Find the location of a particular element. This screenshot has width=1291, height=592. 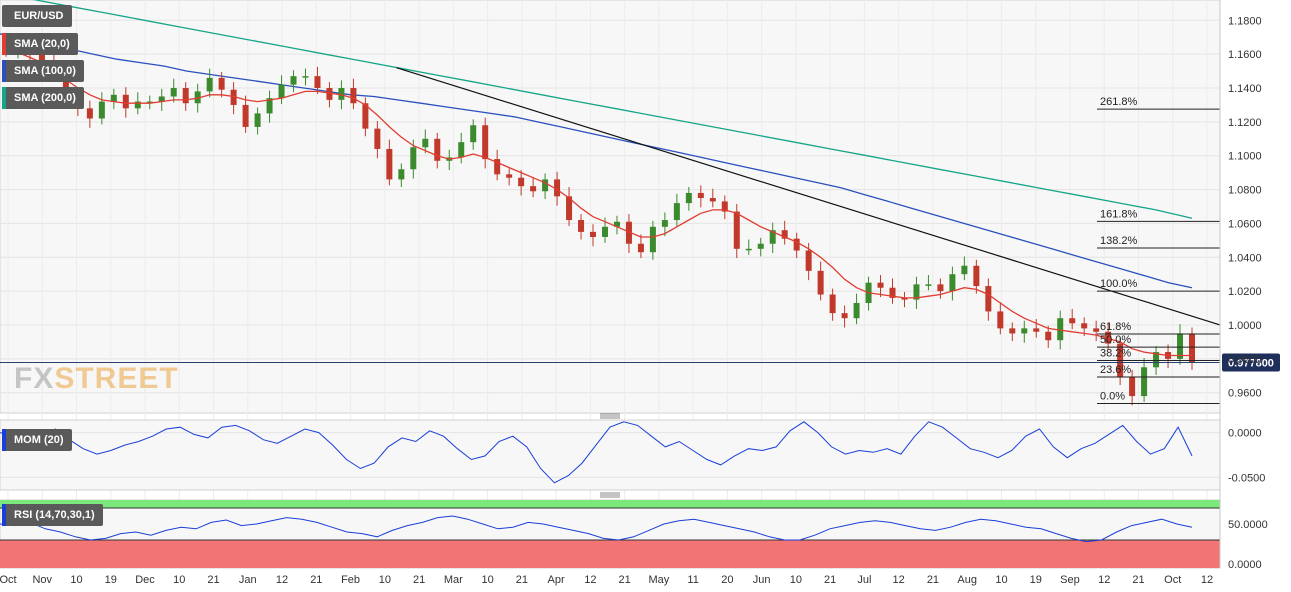

time-tick-label: 11 is located at coordinates (692, 580).